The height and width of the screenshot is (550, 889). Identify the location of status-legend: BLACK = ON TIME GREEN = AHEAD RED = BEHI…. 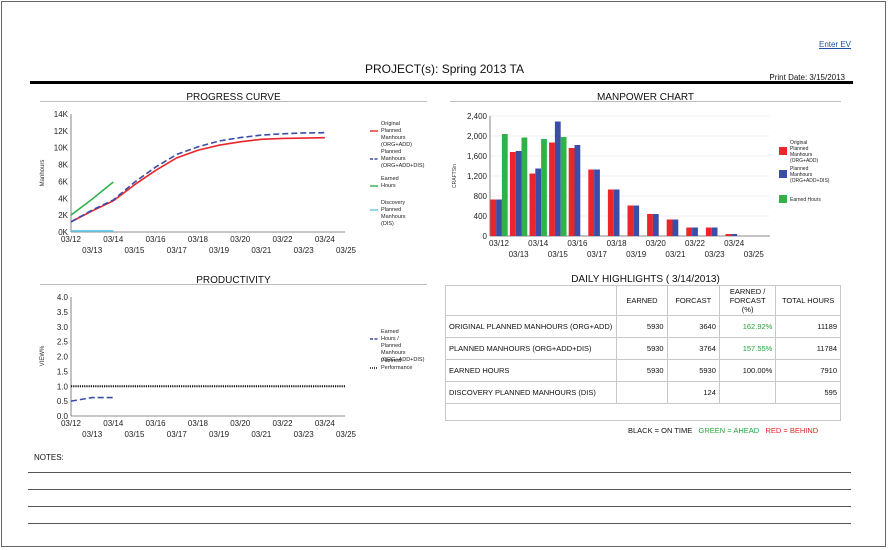
(723, 430).